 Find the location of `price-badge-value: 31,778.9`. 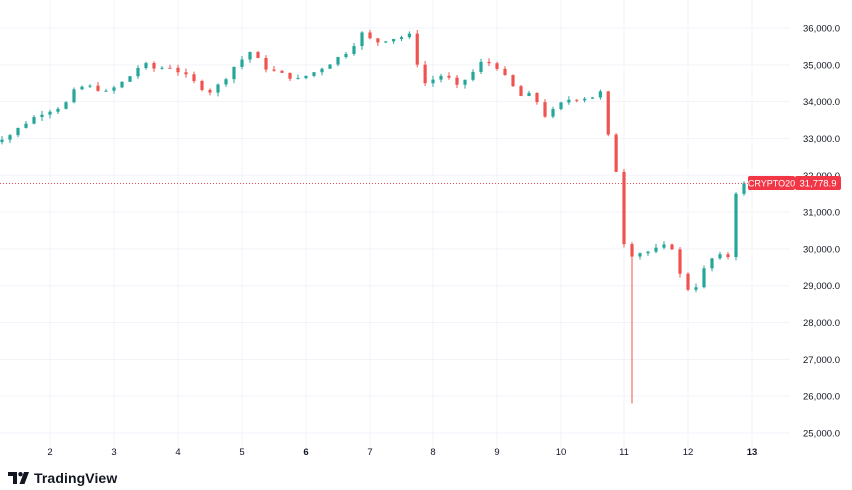

price-badge-value: 31,778.9 is located at coordinates (818, 184).